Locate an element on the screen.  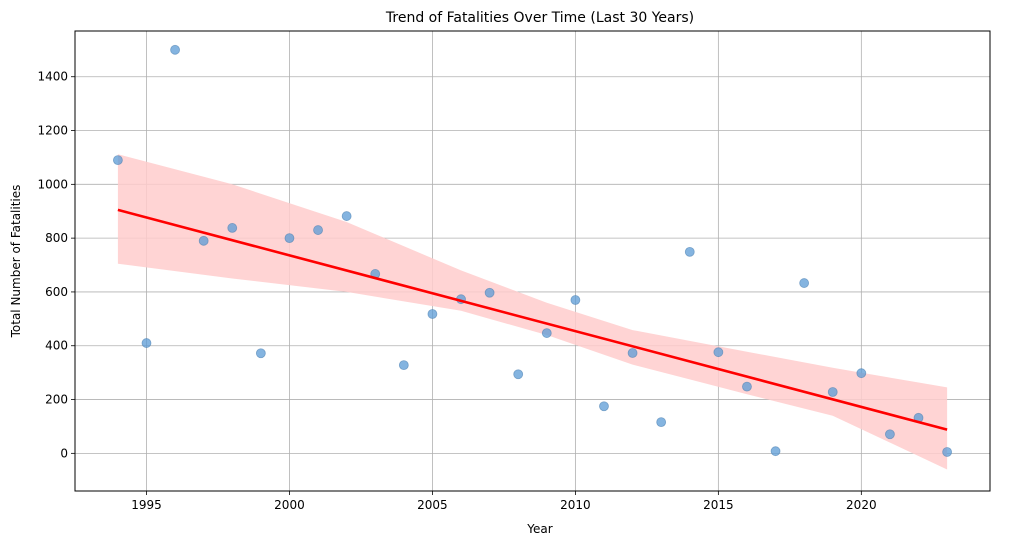
y-tick-label: 1200 is located at coordinates (52, 131).